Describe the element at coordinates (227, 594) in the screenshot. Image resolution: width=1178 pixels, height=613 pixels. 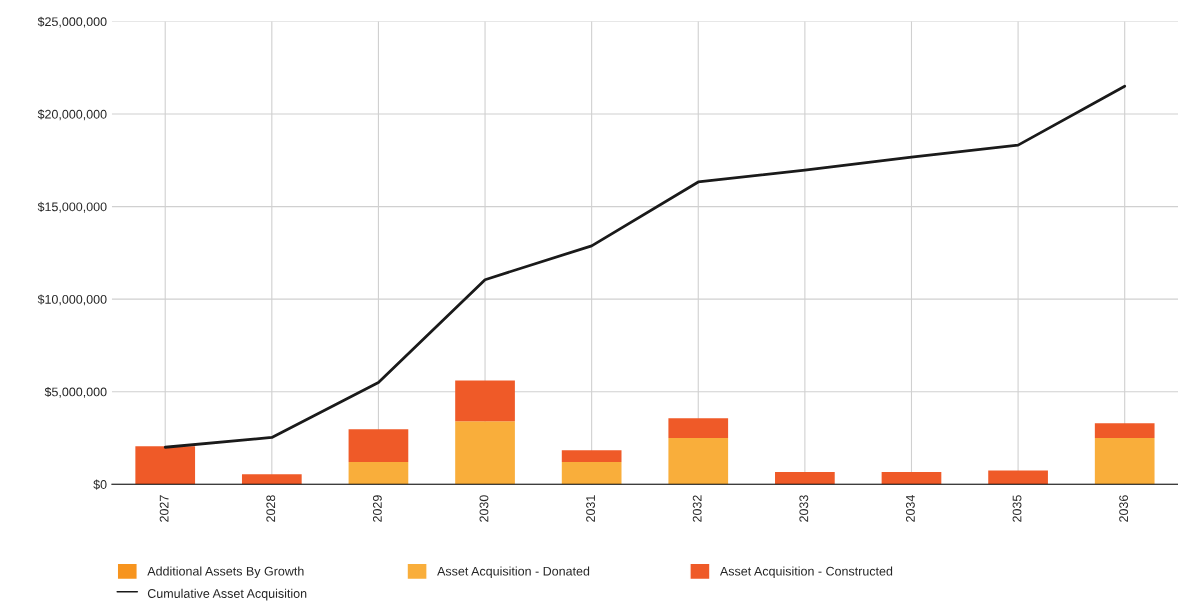
I see `legend-label: Cumulative Asset Acquisition` at that location.